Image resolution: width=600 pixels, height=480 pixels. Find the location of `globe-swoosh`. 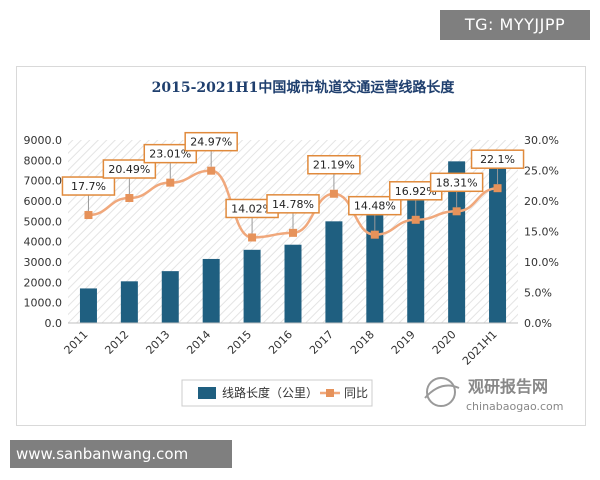

globe-swoosh is located at coordinates (442, 391).